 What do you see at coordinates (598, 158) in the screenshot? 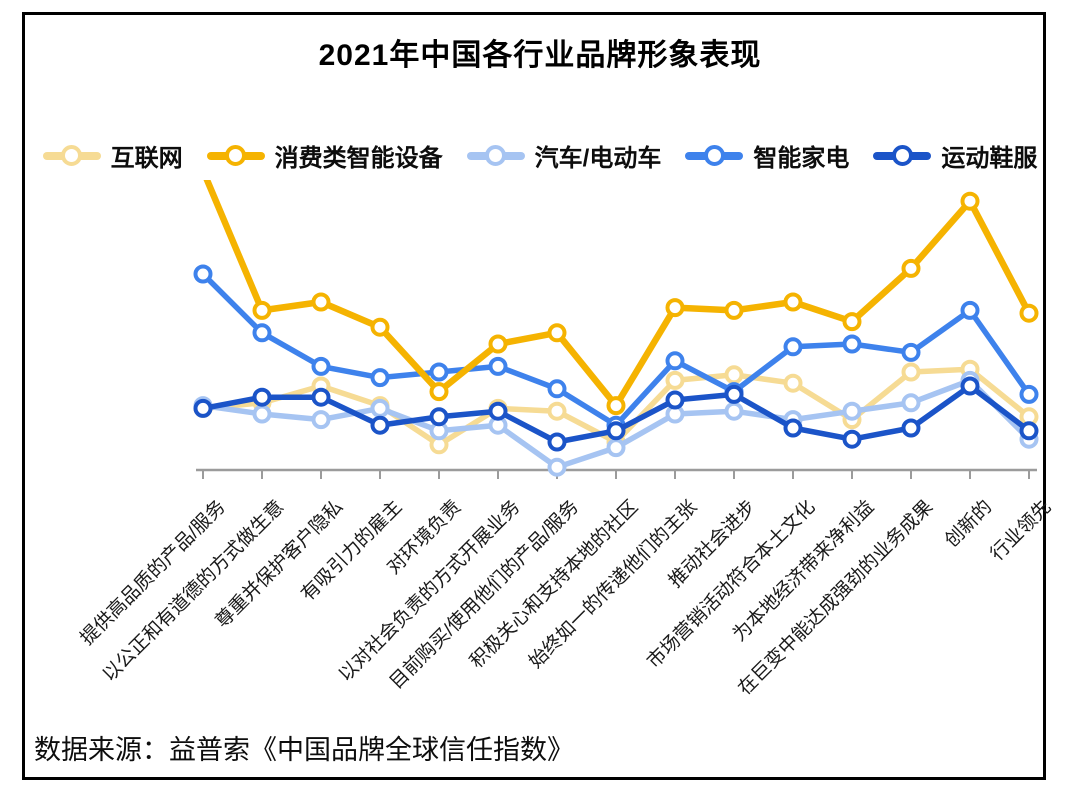
I see `legend-label: 汽车/电动车` at bounding box center [598, 158].